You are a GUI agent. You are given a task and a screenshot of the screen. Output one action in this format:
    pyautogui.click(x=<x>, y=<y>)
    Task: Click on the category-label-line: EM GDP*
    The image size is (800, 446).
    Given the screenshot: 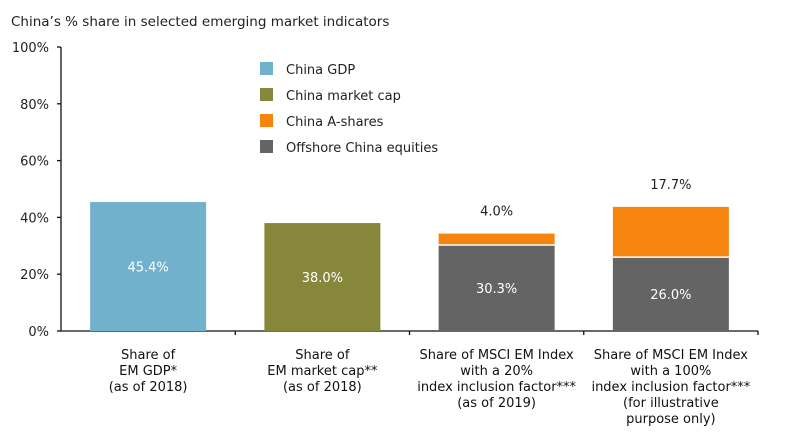 What is the action you would take?
    pyautogui.click(x=148, y=371)
    